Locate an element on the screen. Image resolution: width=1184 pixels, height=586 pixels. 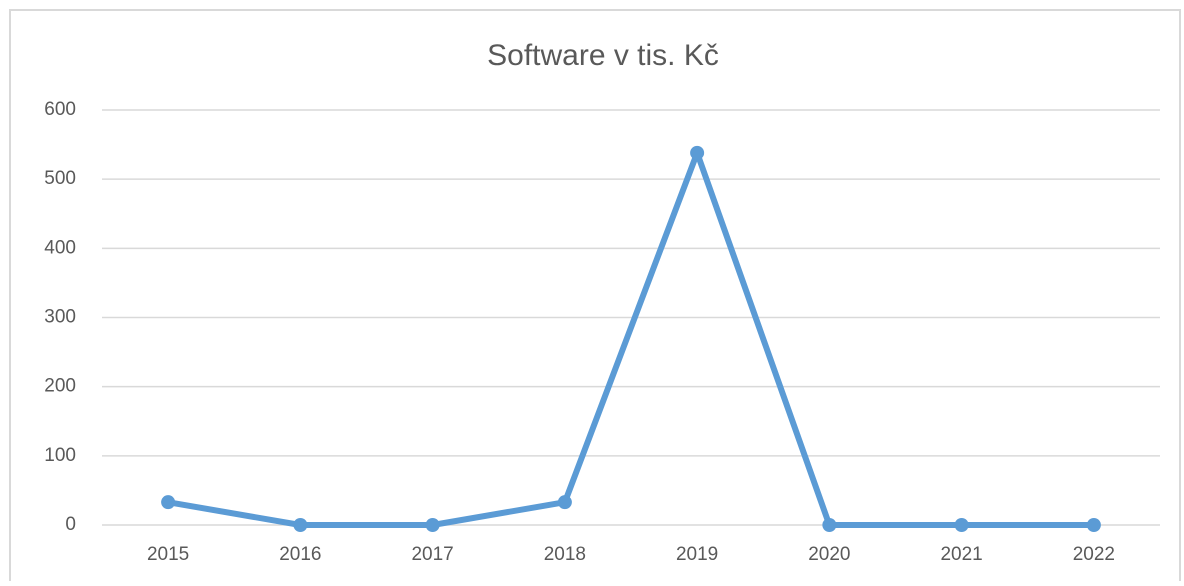
y-tick-label: 500 is located at coordinates (60, 178).